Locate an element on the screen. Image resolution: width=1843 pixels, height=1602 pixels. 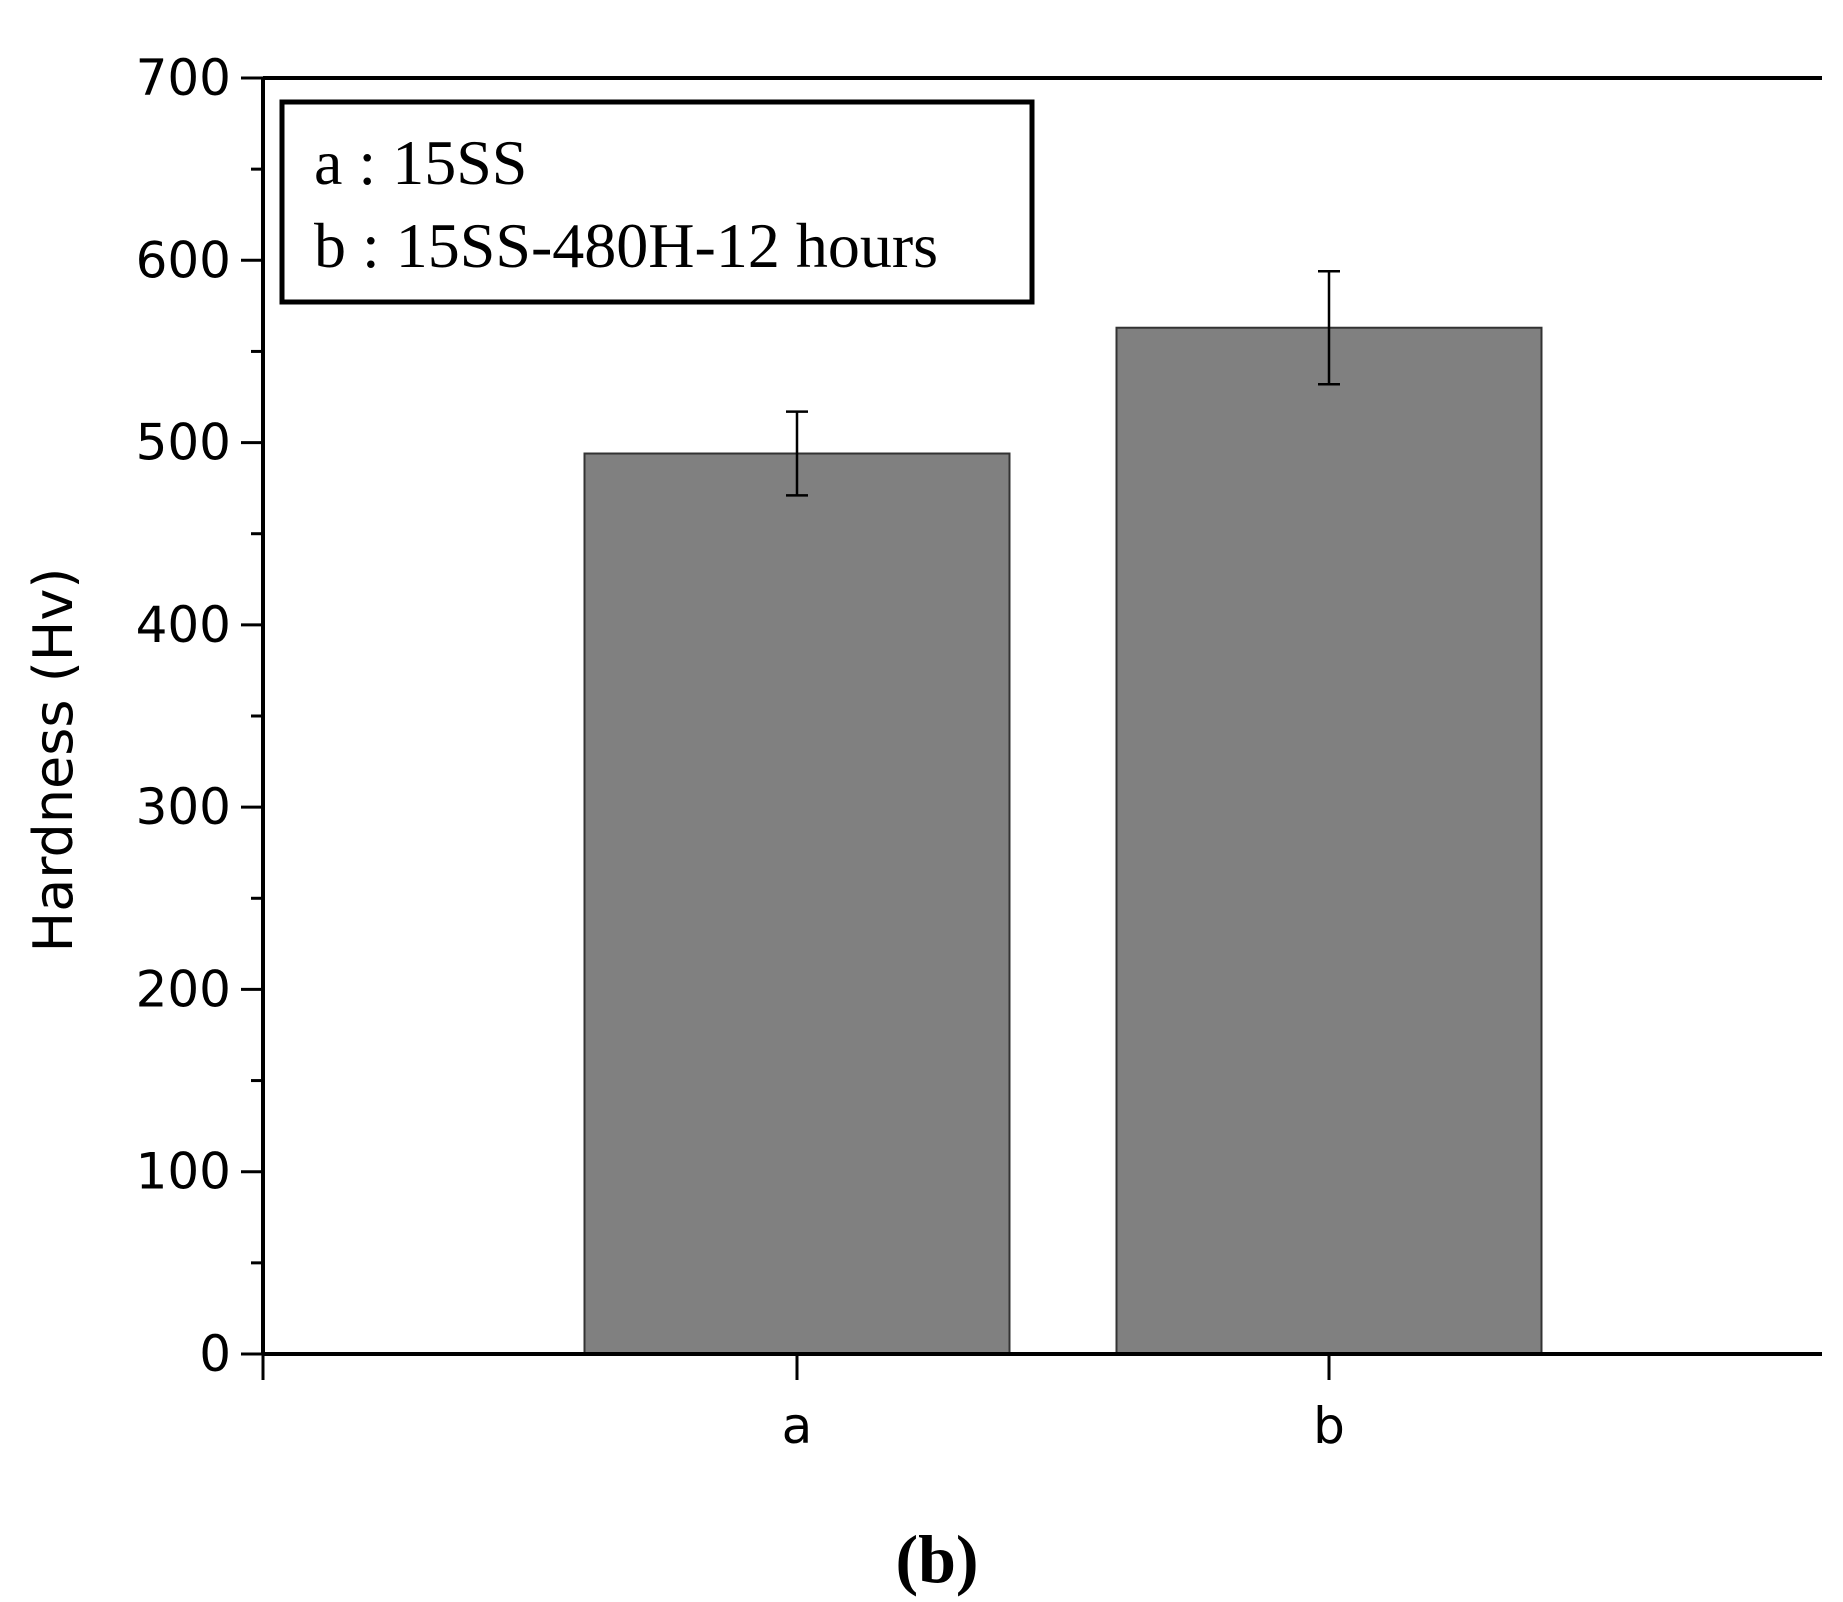
legend-box: a : 15SS b : 15SS-480H-12 hours is located at coordinates (657, 202).